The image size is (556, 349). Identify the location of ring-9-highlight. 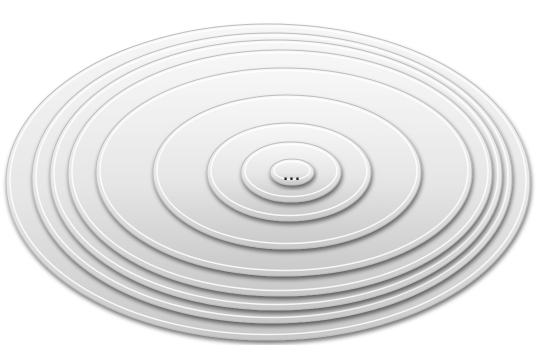
(292, 170).